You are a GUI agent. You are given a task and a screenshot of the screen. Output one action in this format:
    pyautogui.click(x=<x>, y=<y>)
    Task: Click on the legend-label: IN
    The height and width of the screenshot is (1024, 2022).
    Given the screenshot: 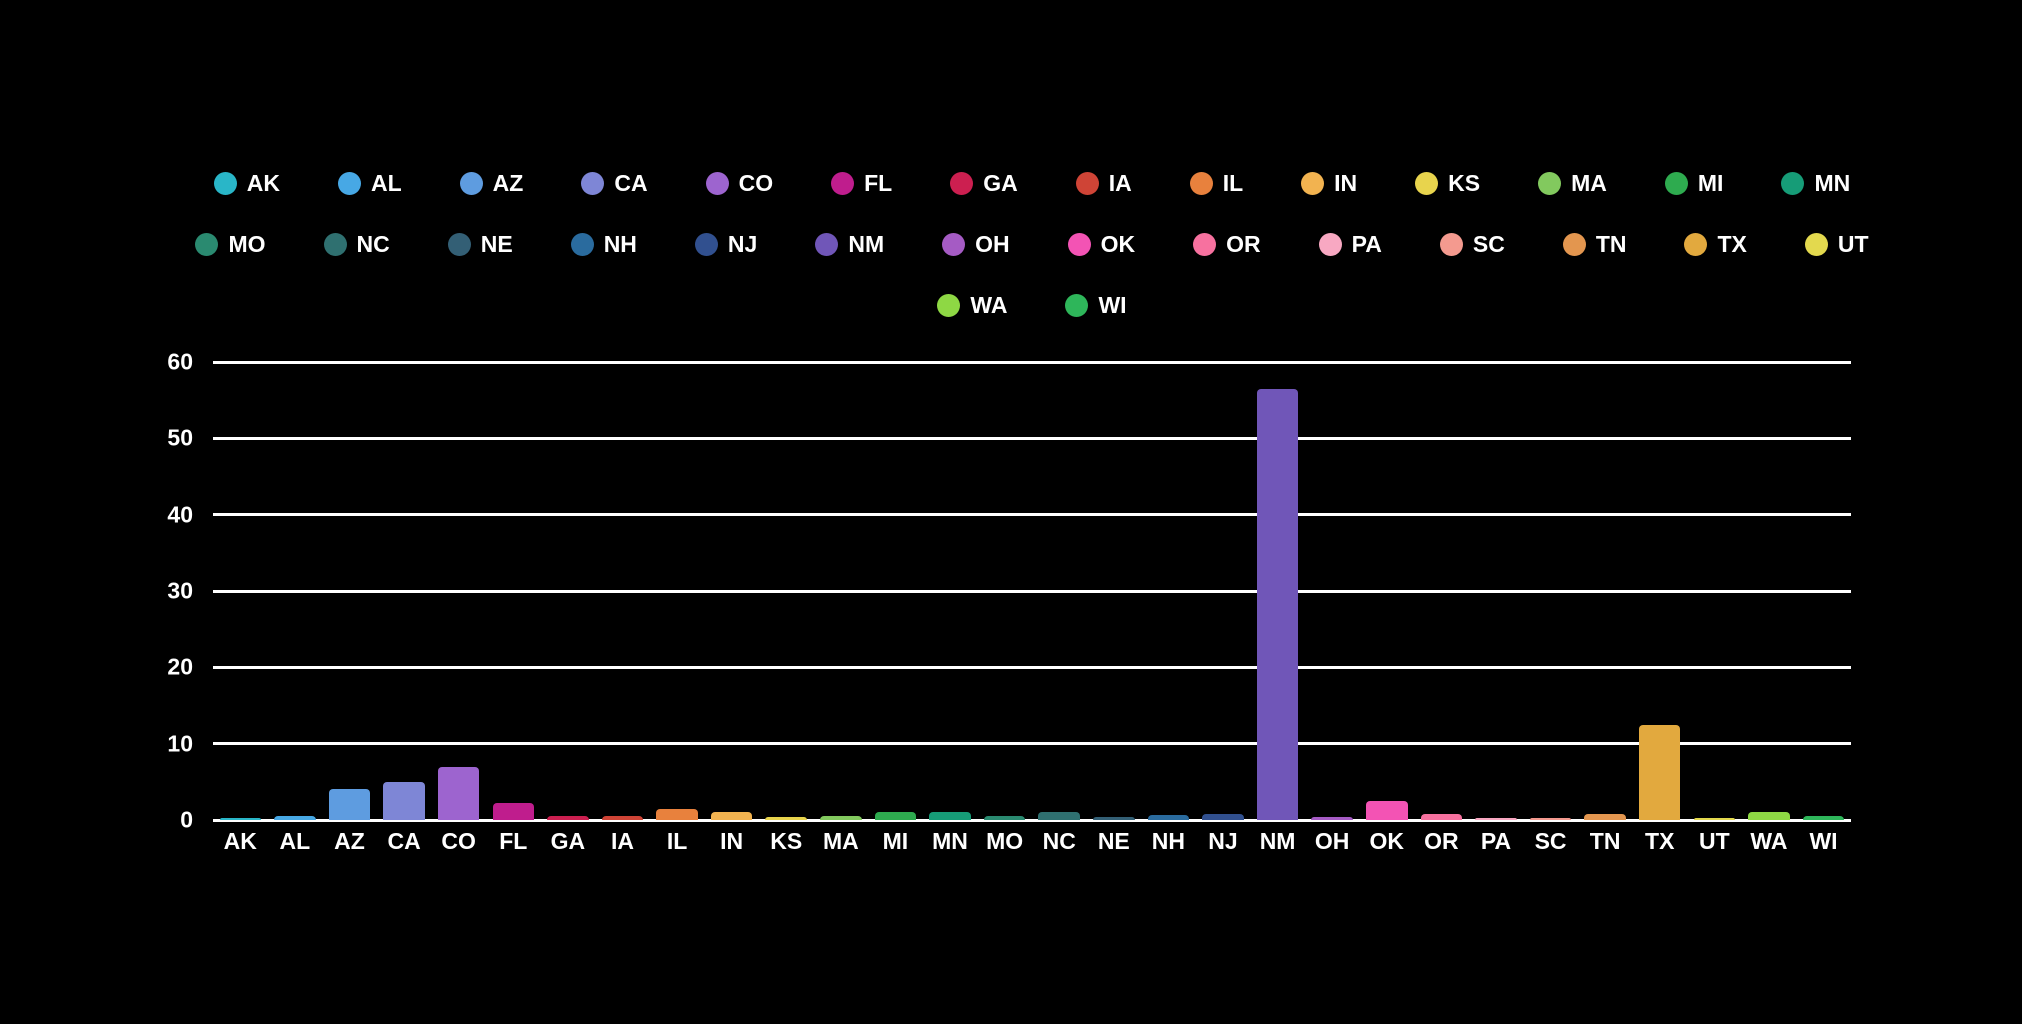 What is the action you would take?
    pyautogui.click(x=1346, y=183)
    